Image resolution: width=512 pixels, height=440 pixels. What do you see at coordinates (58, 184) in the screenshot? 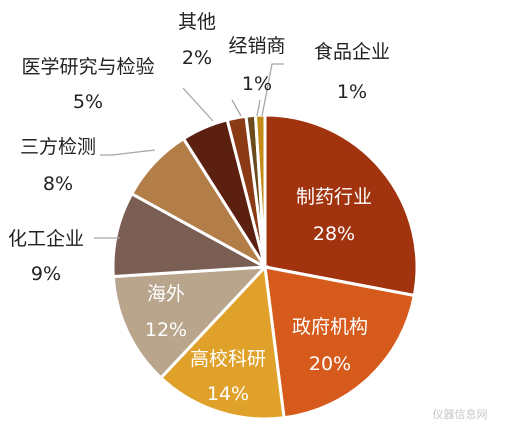
I see `slice-value-third-party: 8%` at bounding box center [58, 184].